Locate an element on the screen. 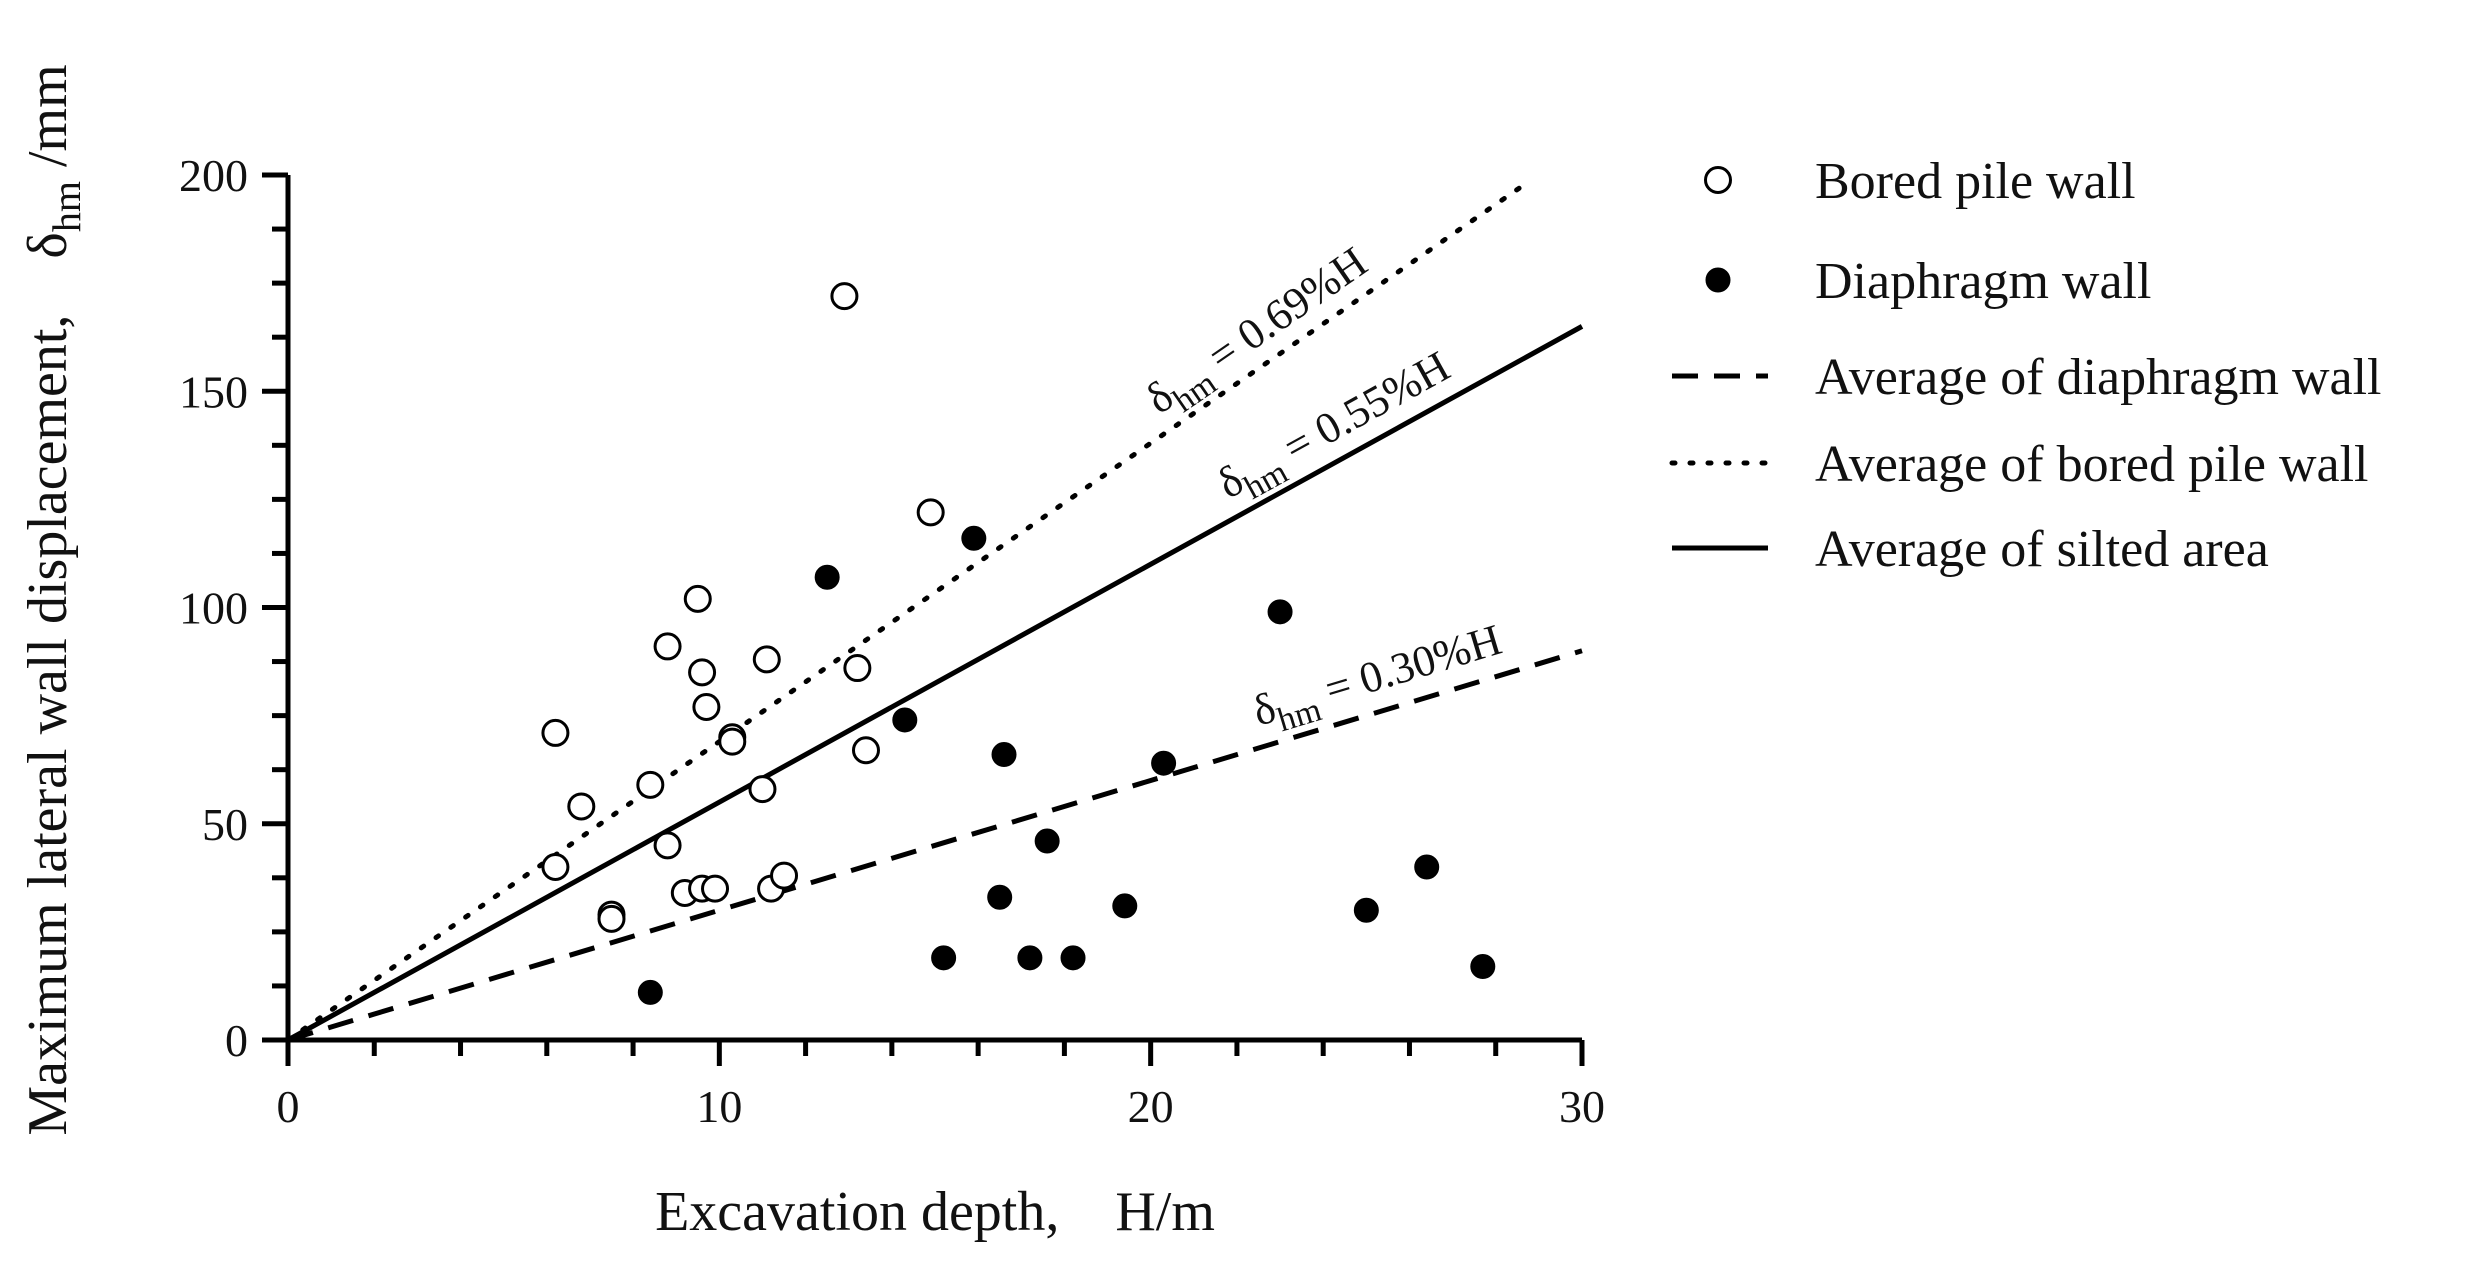 This screenshot has width=2482, height=1271. legend-filled-circle-icon is located at coordinates (1718, 280).